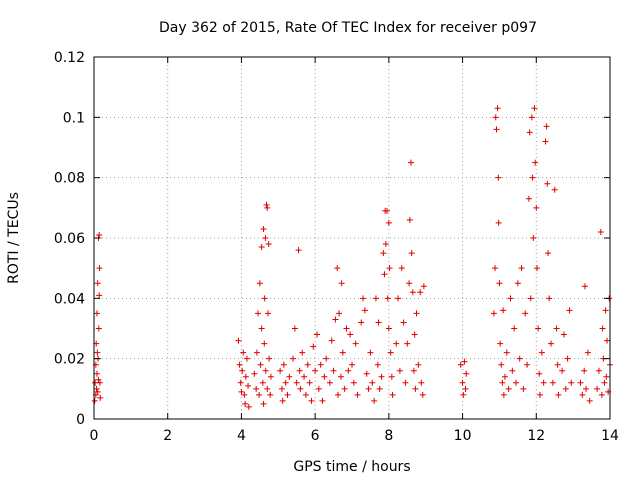 Image resolution: width=640 pixels, height=480 pixels. I want to click on x-tick-label: 0, so click(94, 436).